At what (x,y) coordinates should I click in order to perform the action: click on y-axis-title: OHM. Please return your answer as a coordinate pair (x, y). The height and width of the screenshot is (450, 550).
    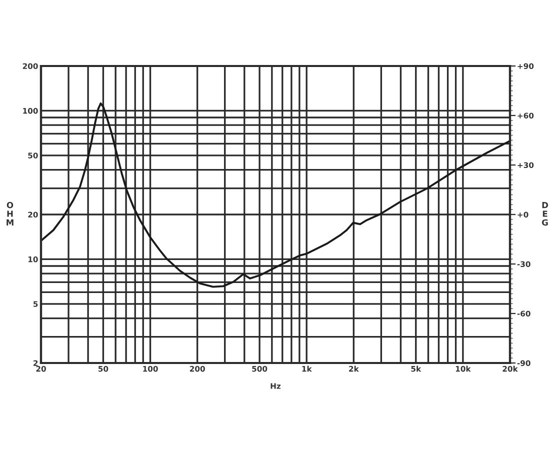
    Looking at the image, I should click on (10, 214).